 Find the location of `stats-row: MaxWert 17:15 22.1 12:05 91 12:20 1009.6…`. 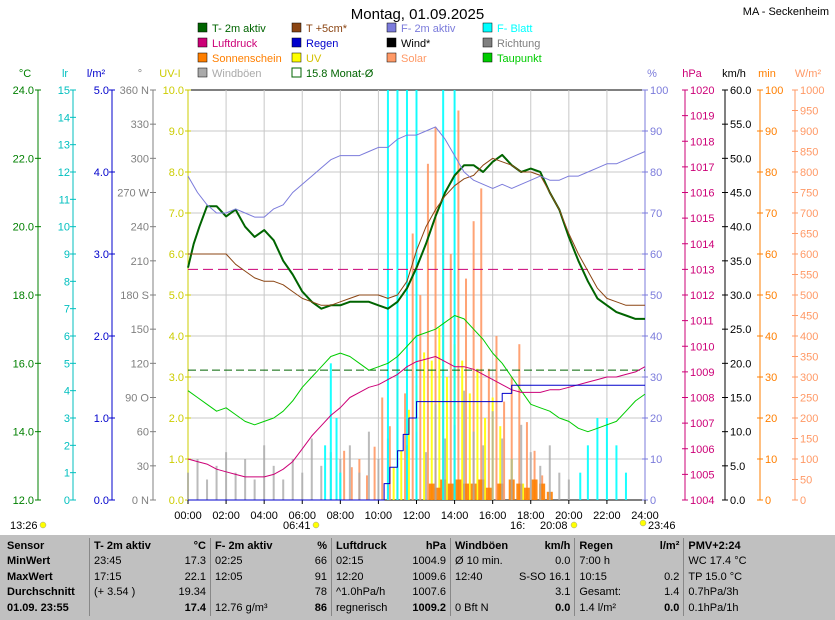

stats-row: MaxWert 17:15 22.1 12:05 91 12:20 1009.6… is located at coordinates (393, 577).